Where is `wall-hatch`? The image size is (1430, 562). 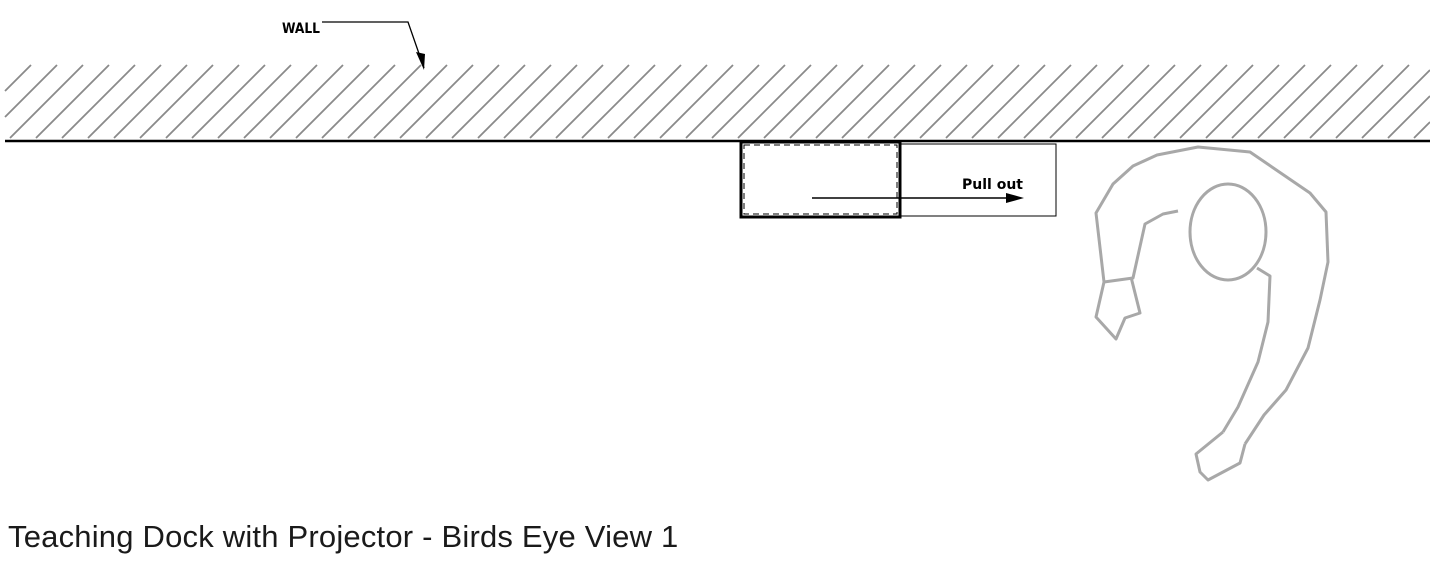
wall-hatch is located at coordinates (717, 101).